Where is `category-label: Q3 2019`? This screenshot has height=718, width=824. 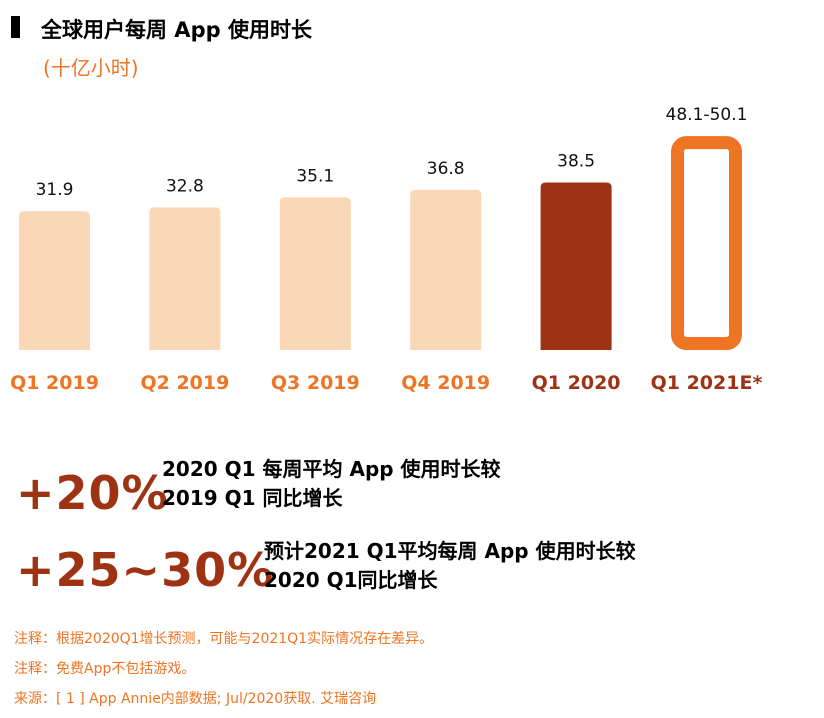
category-label: Q3 2019 is located at coordinates (315, 383).